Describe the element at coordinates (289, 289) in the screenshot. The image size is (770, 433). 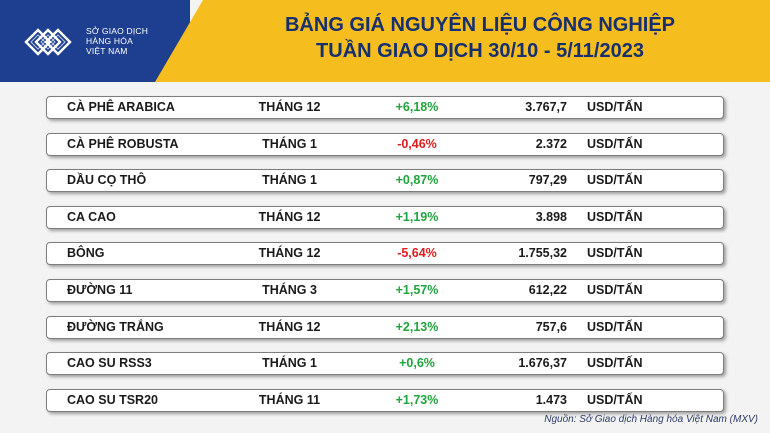
I see `contract-month: THÁNG 3` at that location.